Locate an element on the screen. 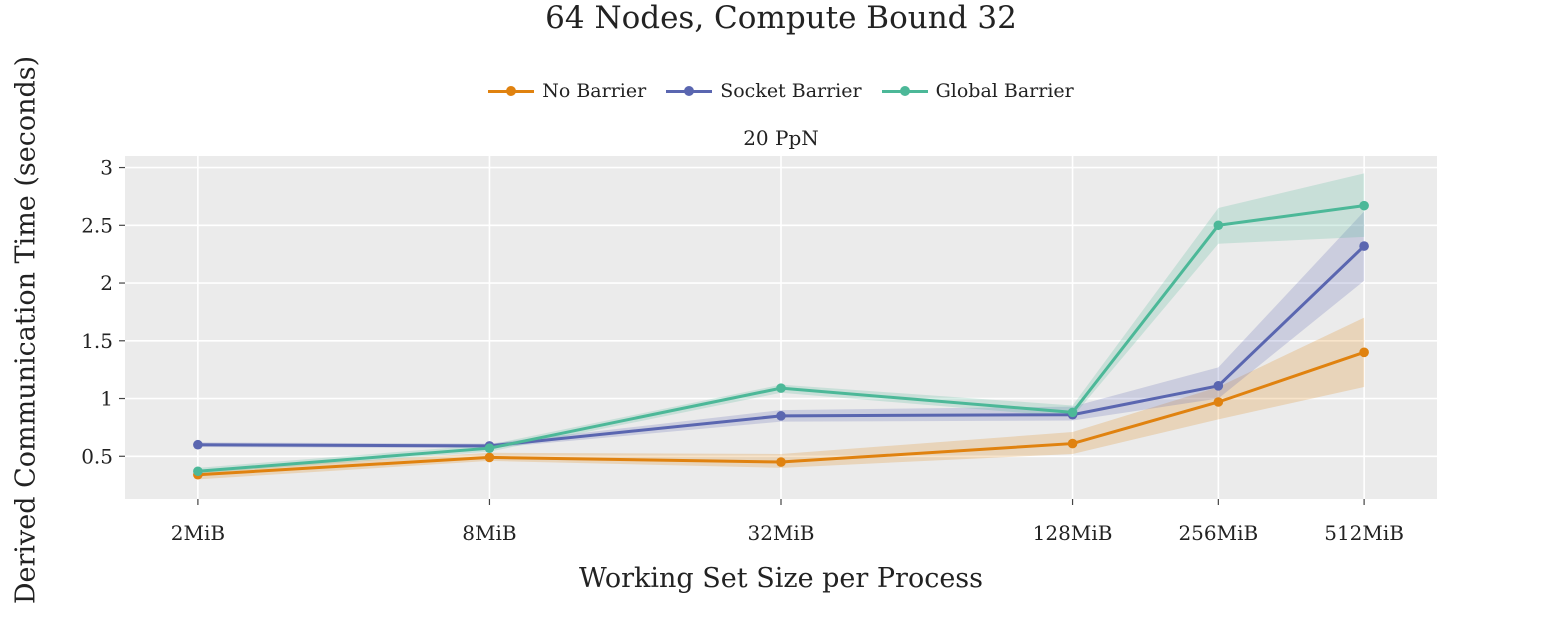 Image resolution: width=1562 pixels, height=625 pixels. legend-label: Global Barrier is located at coordinates (1004, 91).